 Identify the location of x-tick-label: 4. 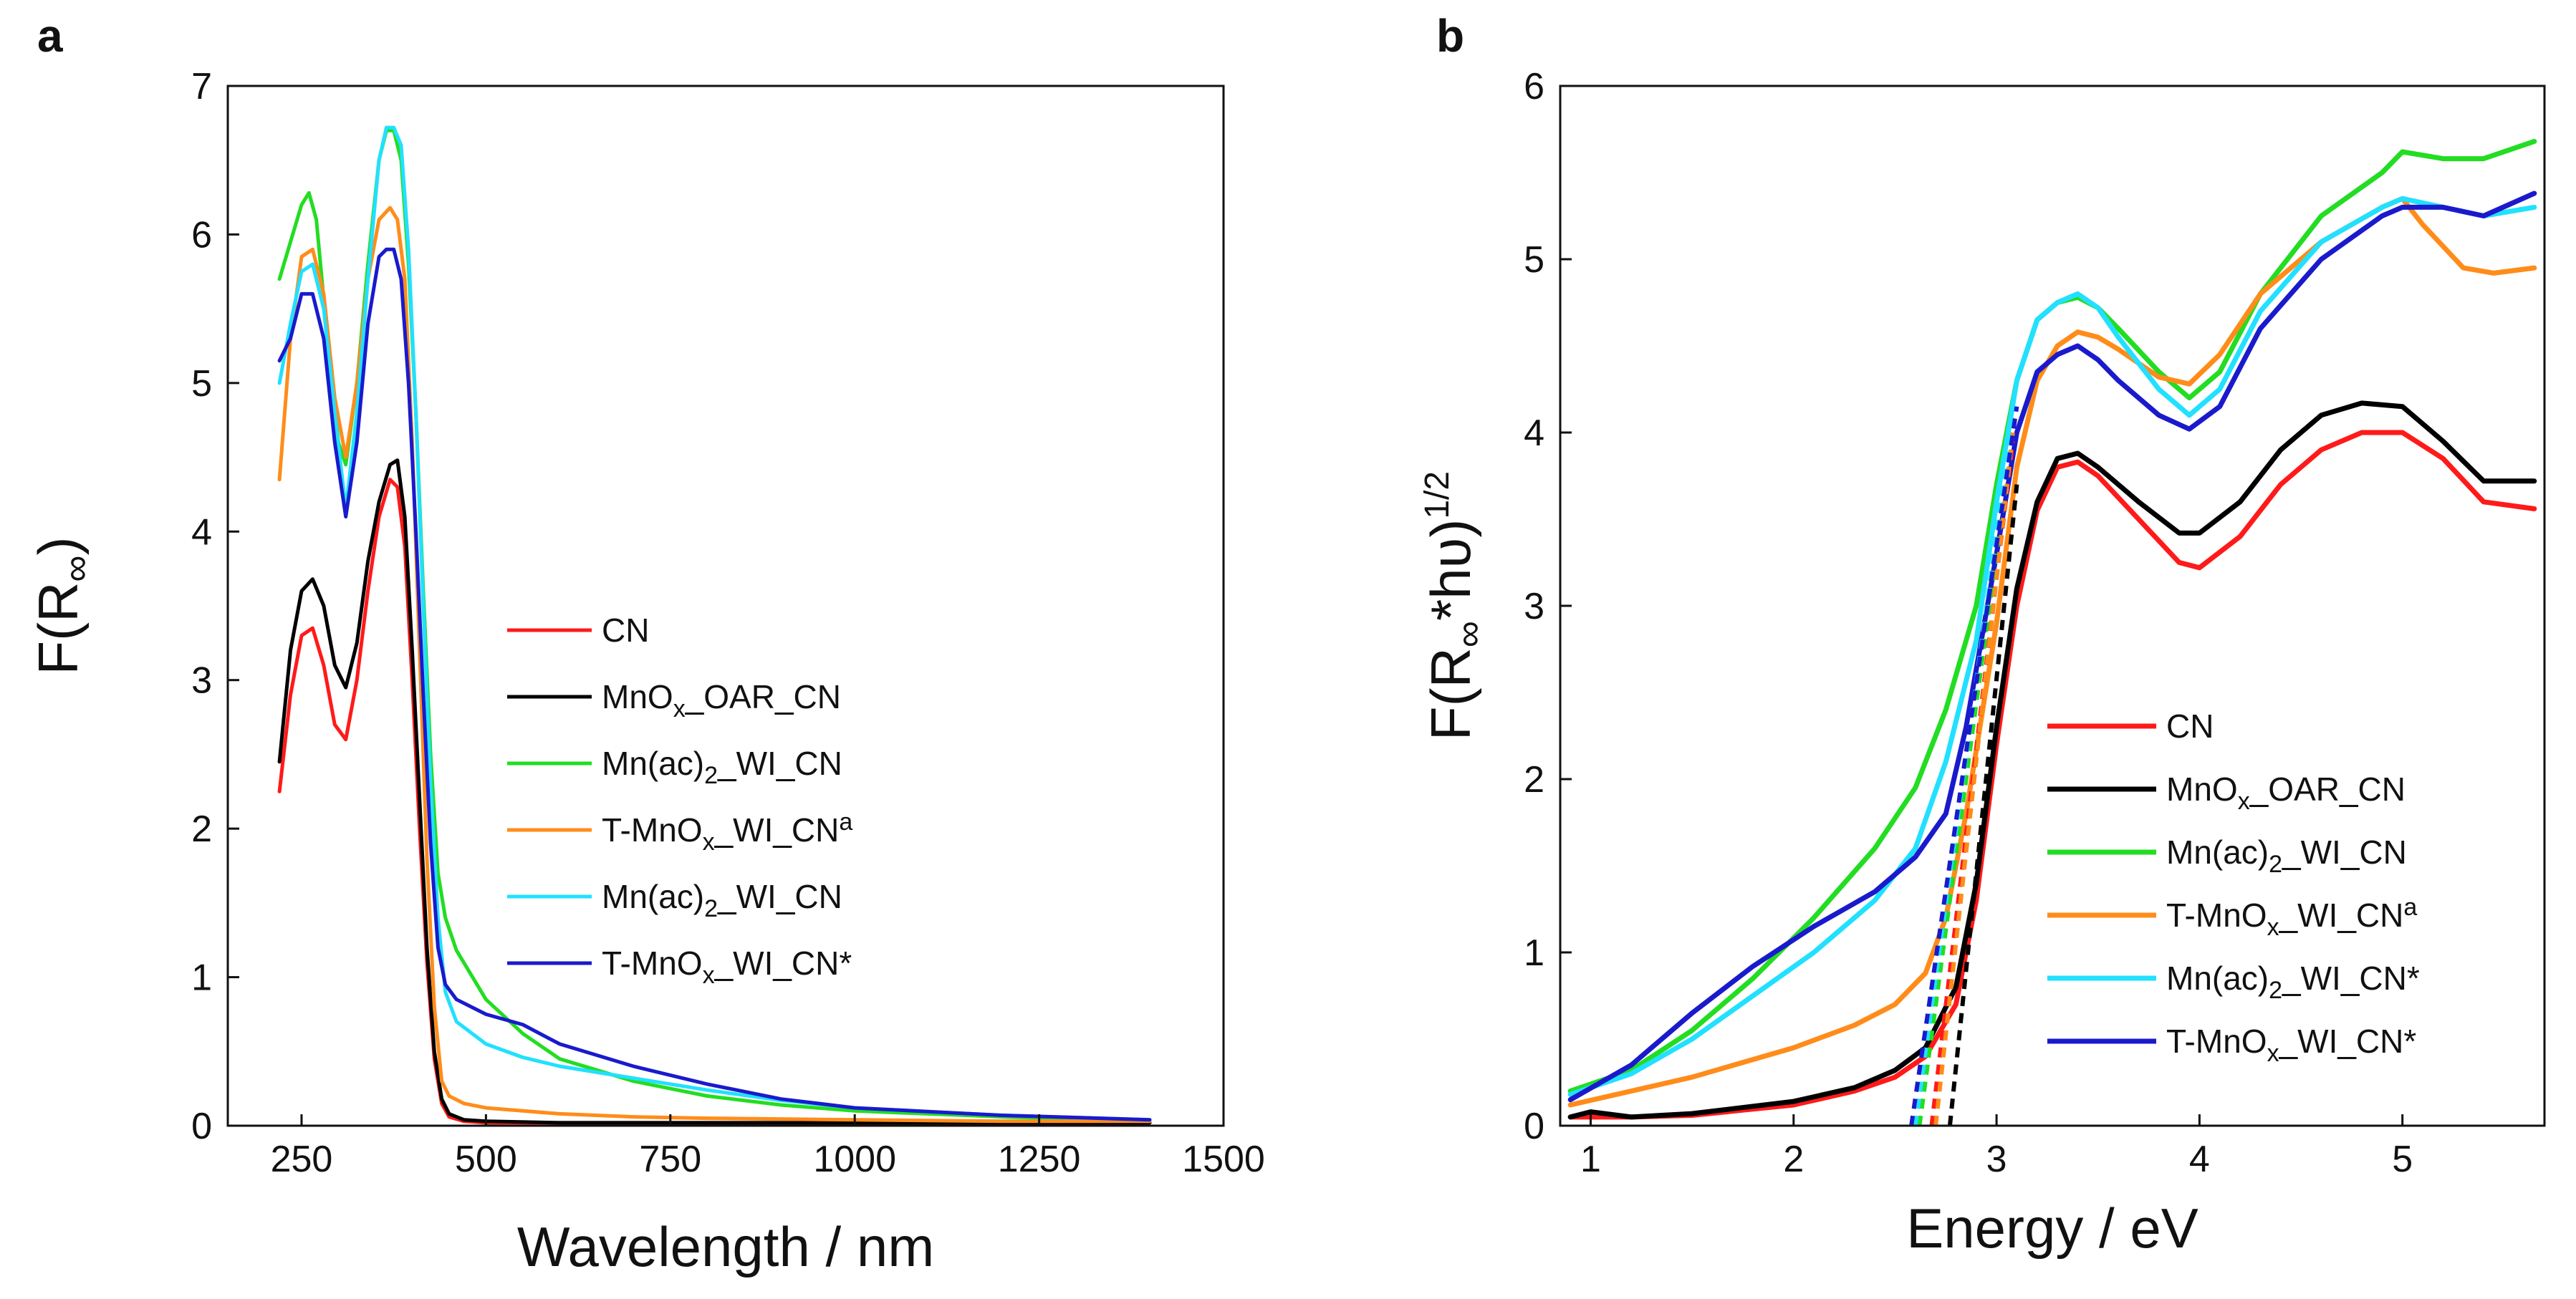
(2199, 1160).